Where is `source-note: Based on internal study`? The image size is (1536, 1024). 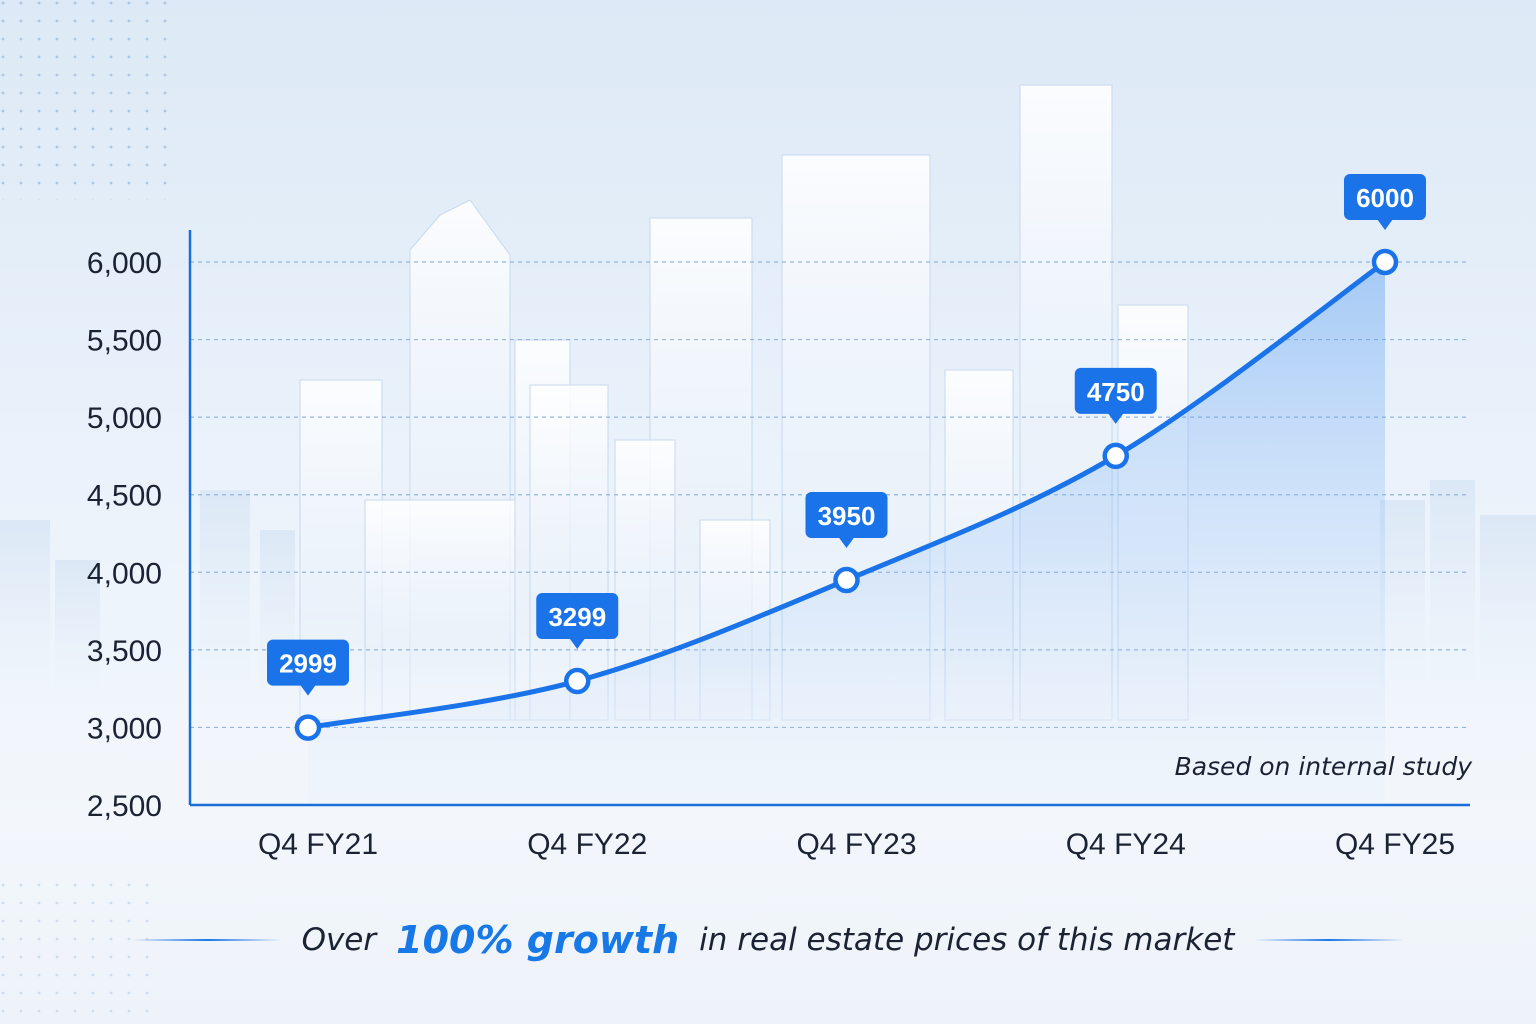 source-note: Based on internal study is located at coordinates (1323, 766).